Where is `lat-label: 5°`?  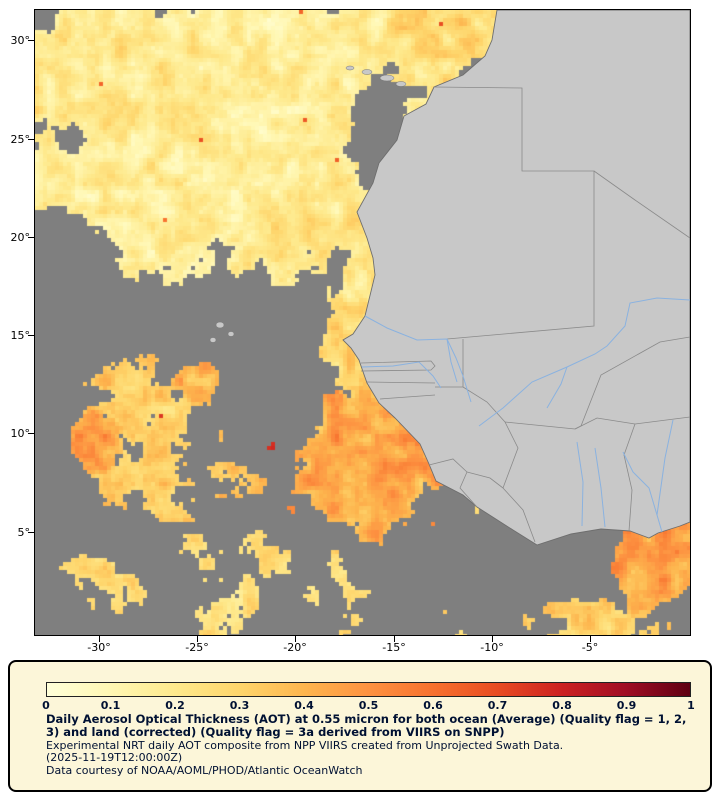
lat-label: 5° is located at coordinates (24, 532).